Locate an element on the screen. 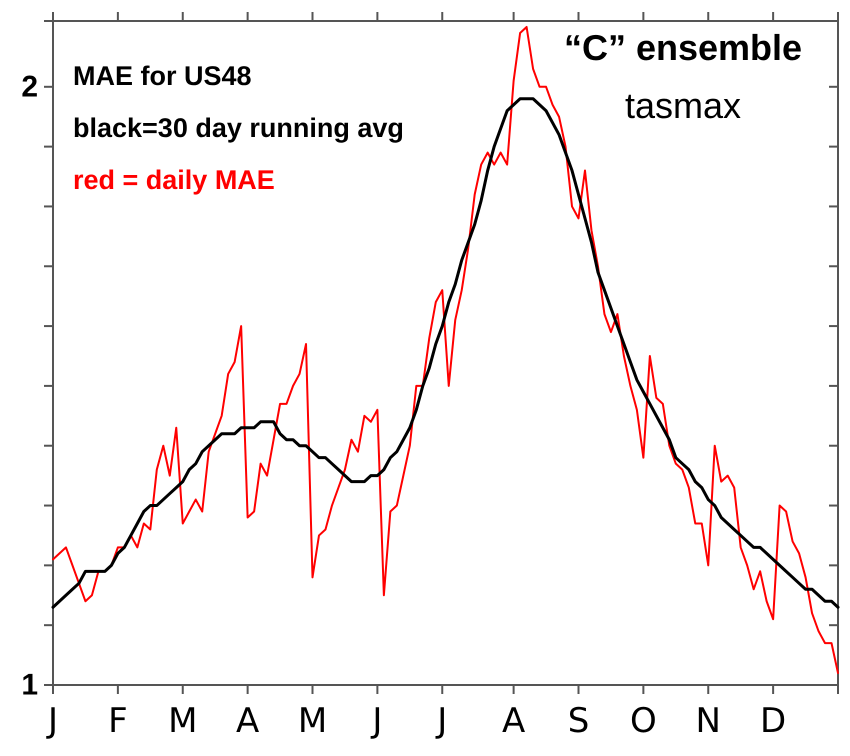  text: black=30 day running avg is located at coordinates (238, 128).